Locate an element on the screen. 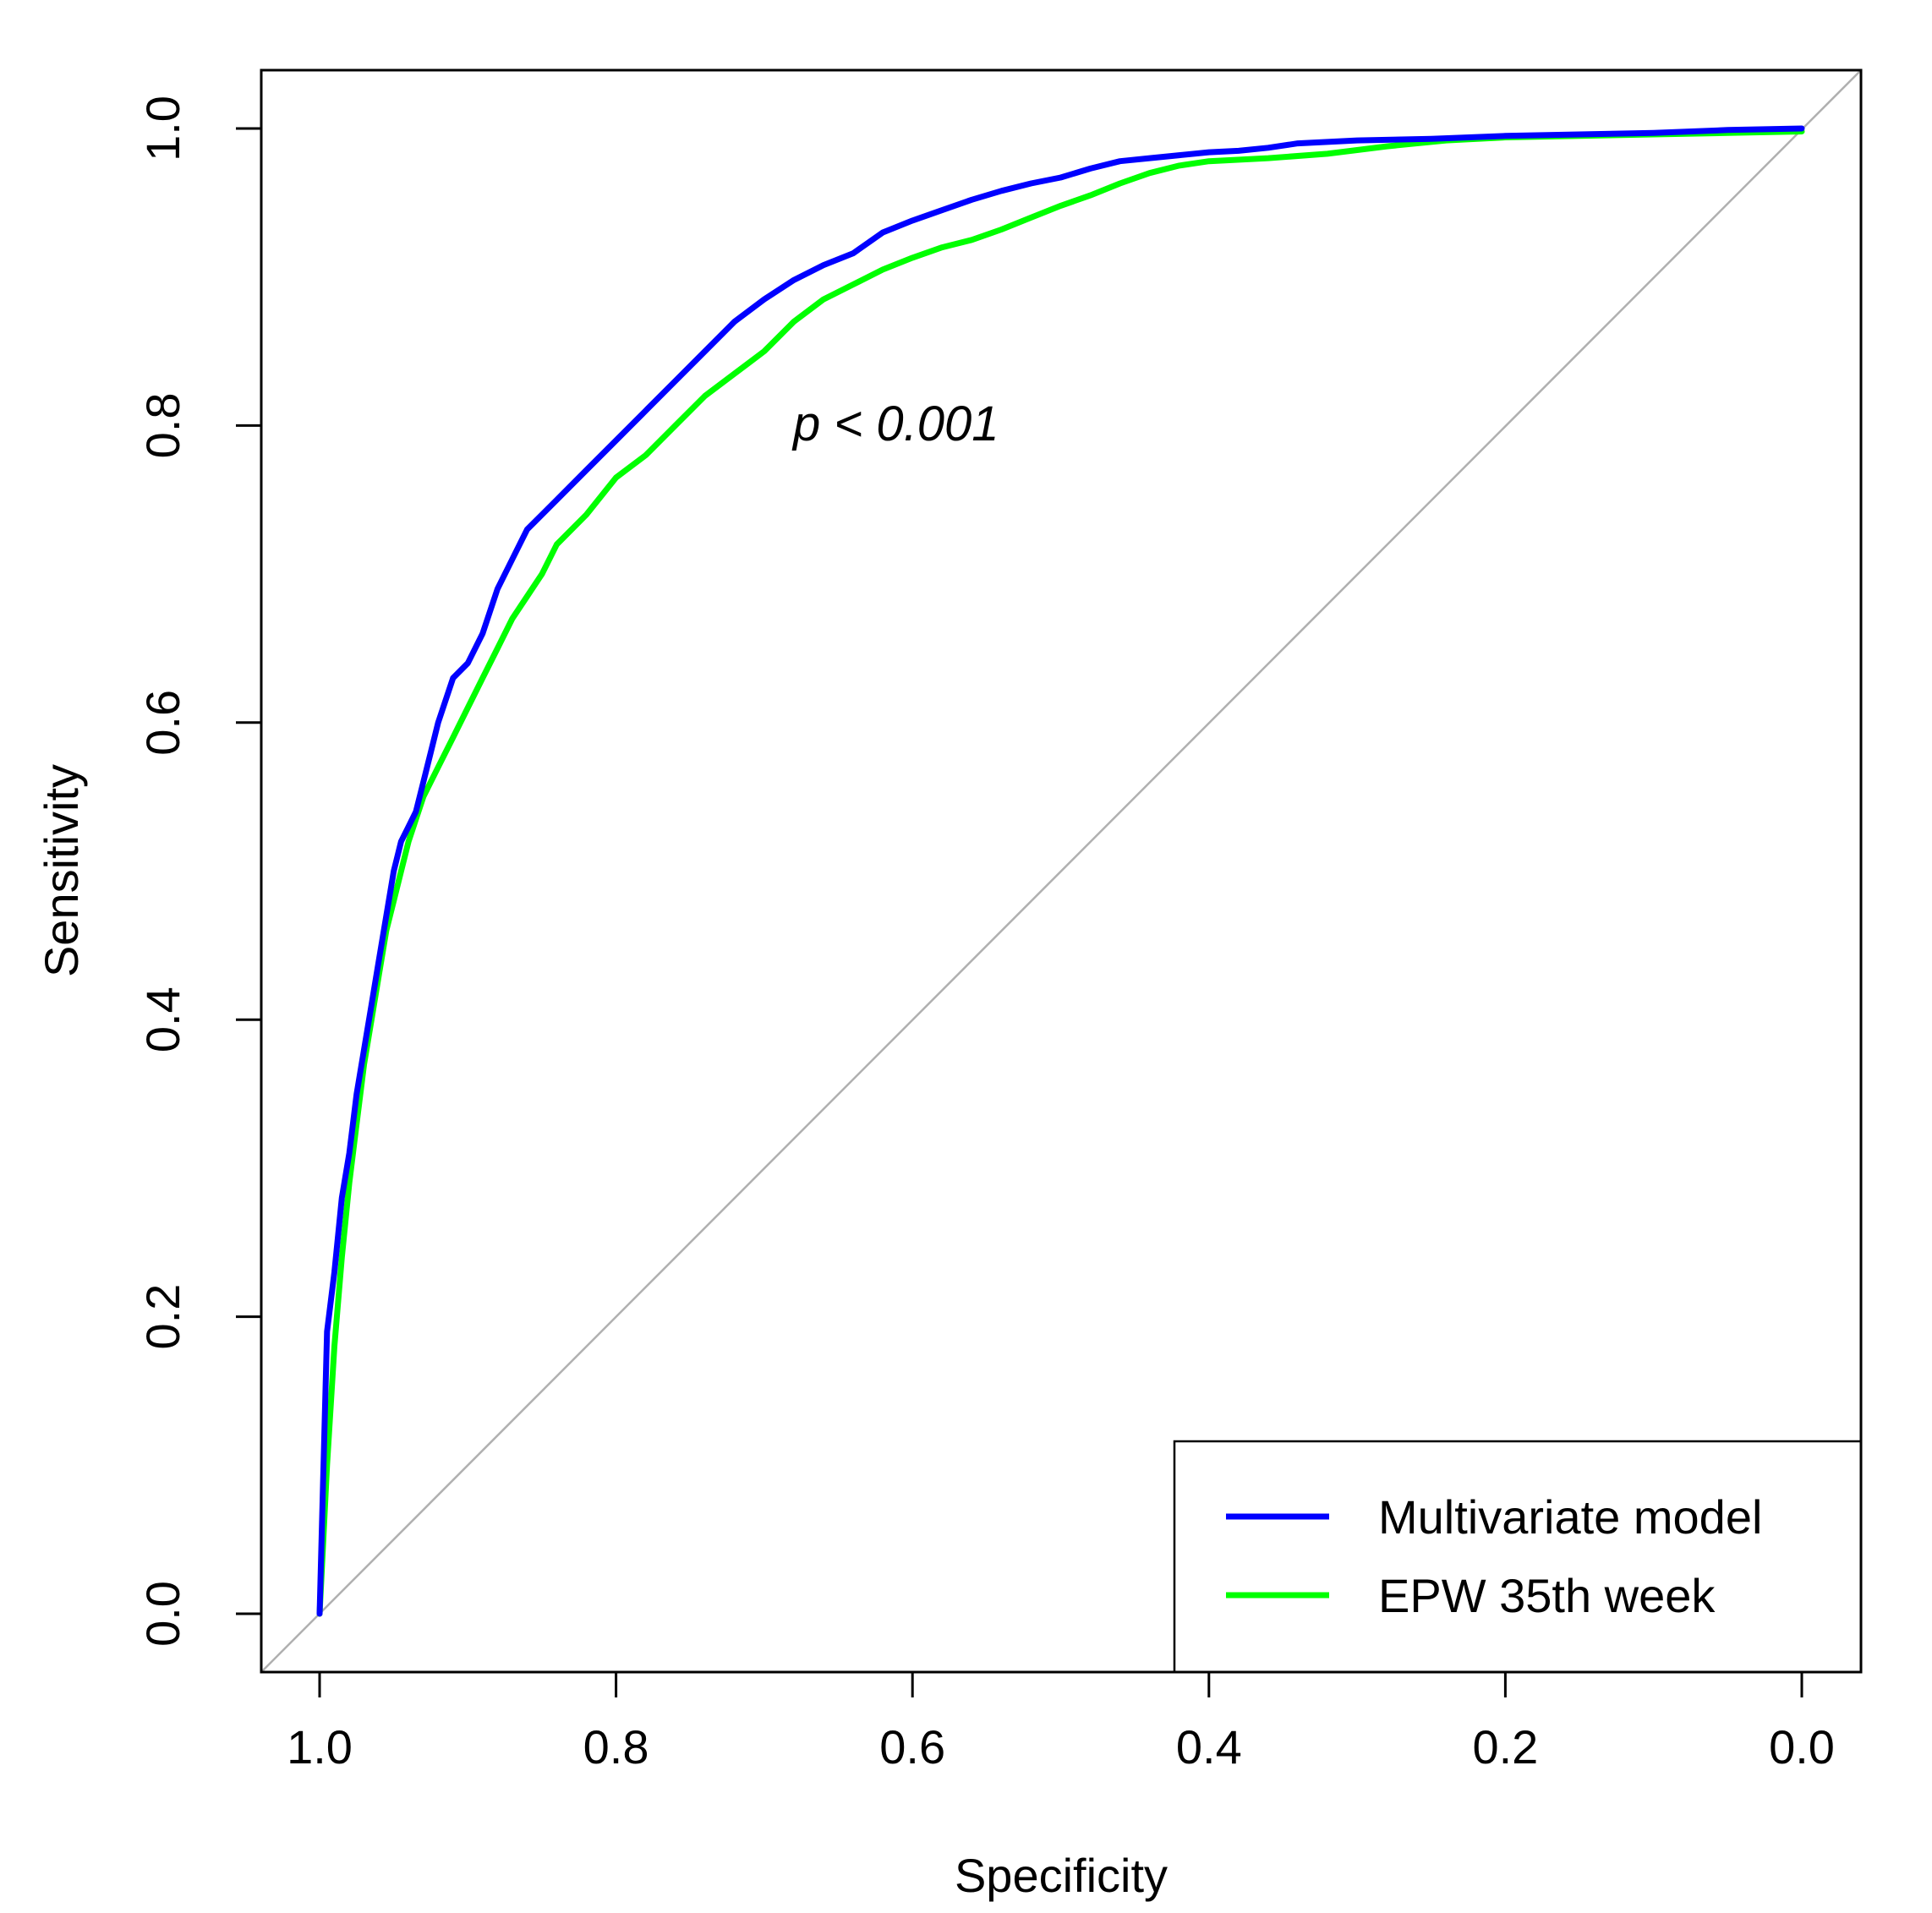 The image size is (1932, 1913). y-tick-label: 0.2 is located at coordinates (162, 1317).